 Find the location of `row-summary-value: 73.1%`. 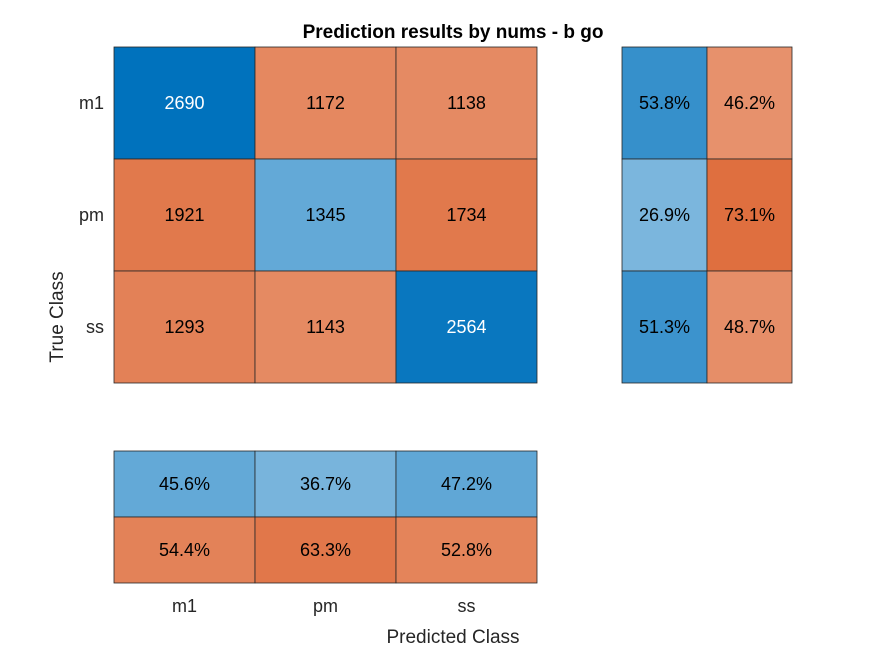

row-summary-value: 73.1% is located at coordinates (749, 215).